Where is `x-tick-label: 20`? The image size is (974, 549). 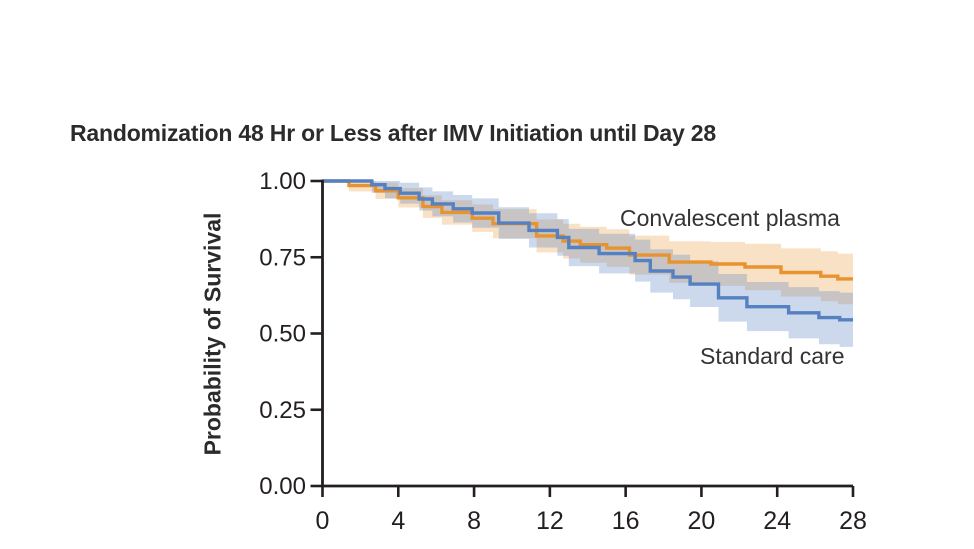
x-tick-label: 20 is located at coordinates (702, 521).